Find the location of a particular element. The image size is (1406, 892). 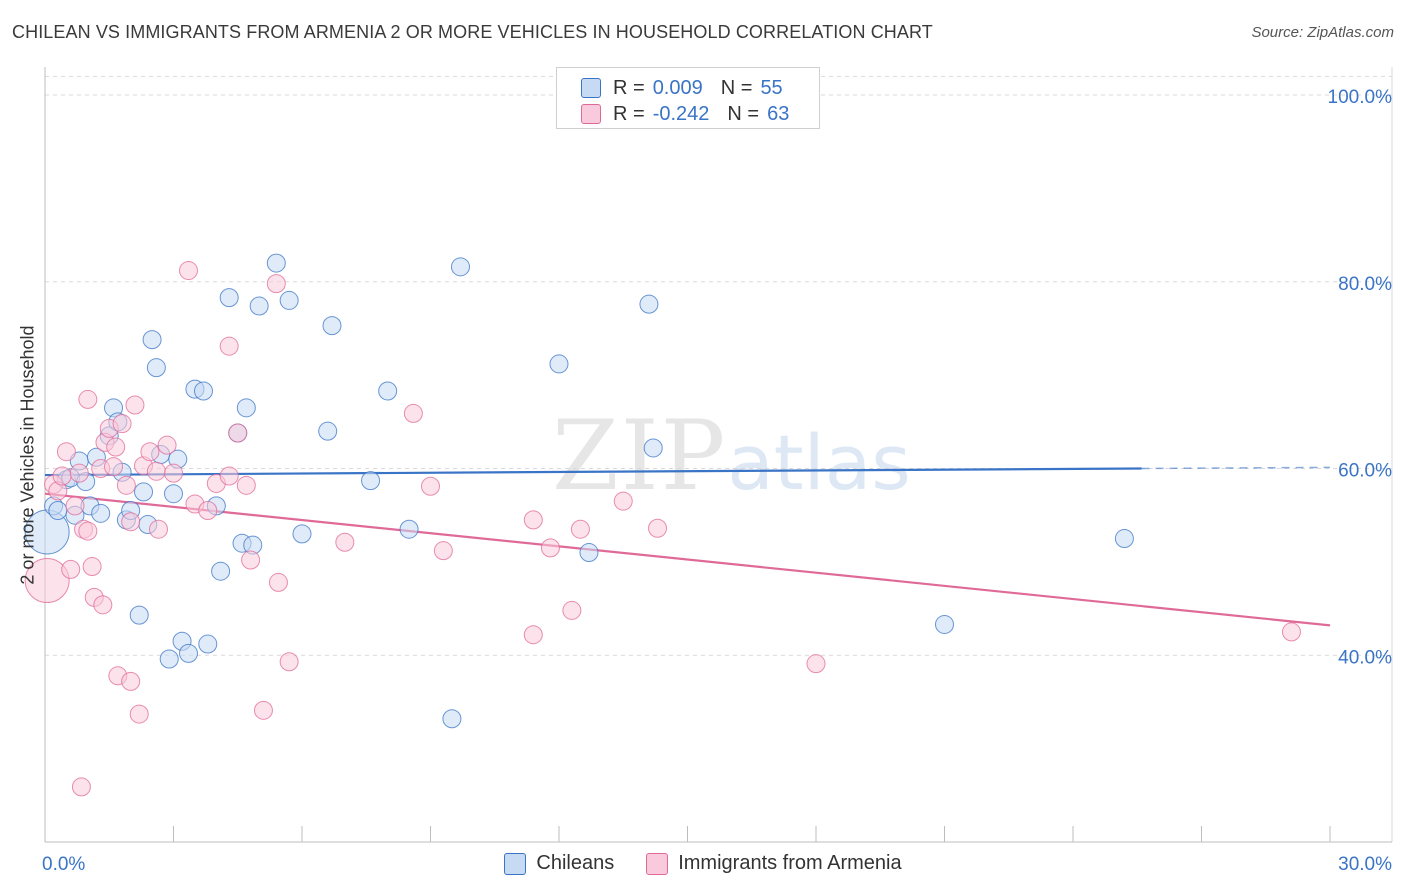

legend-label-armenia: Immigrants from Armenia is located at coordinates (790, 863).